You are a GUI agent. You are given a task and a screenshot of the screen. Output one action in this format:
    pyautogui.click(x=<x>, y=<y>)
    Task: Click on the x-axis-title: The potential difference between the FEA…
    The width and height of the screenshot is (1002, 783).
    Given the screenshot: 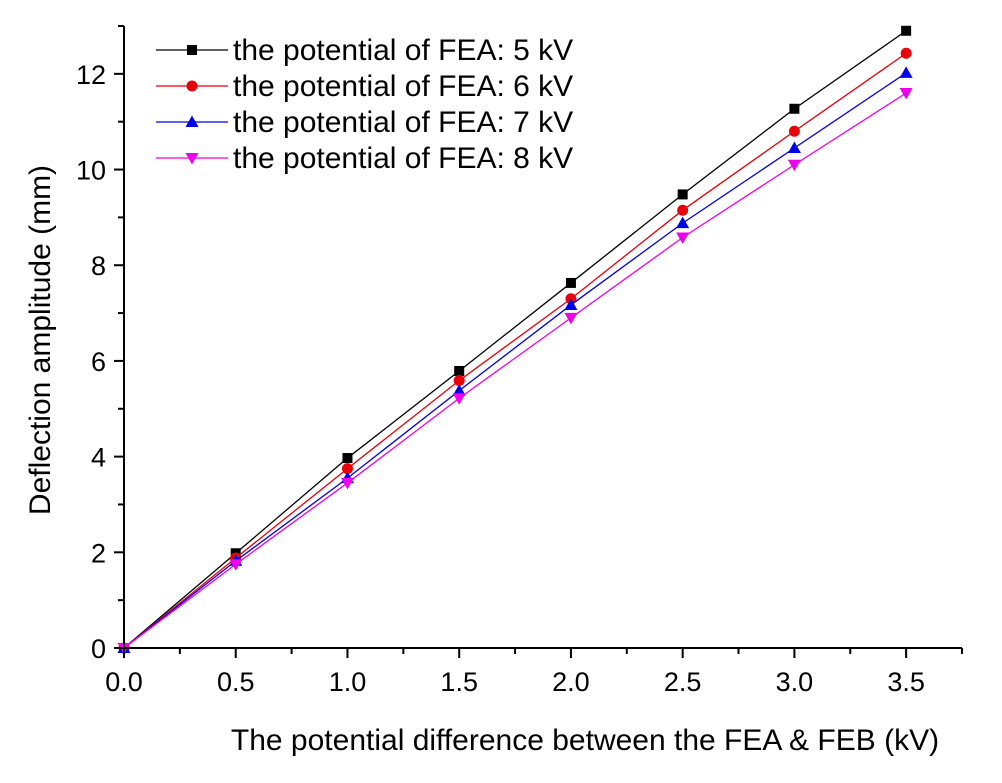 What is the action you would take?
    pyautogui.click(x=585, y=740)
    